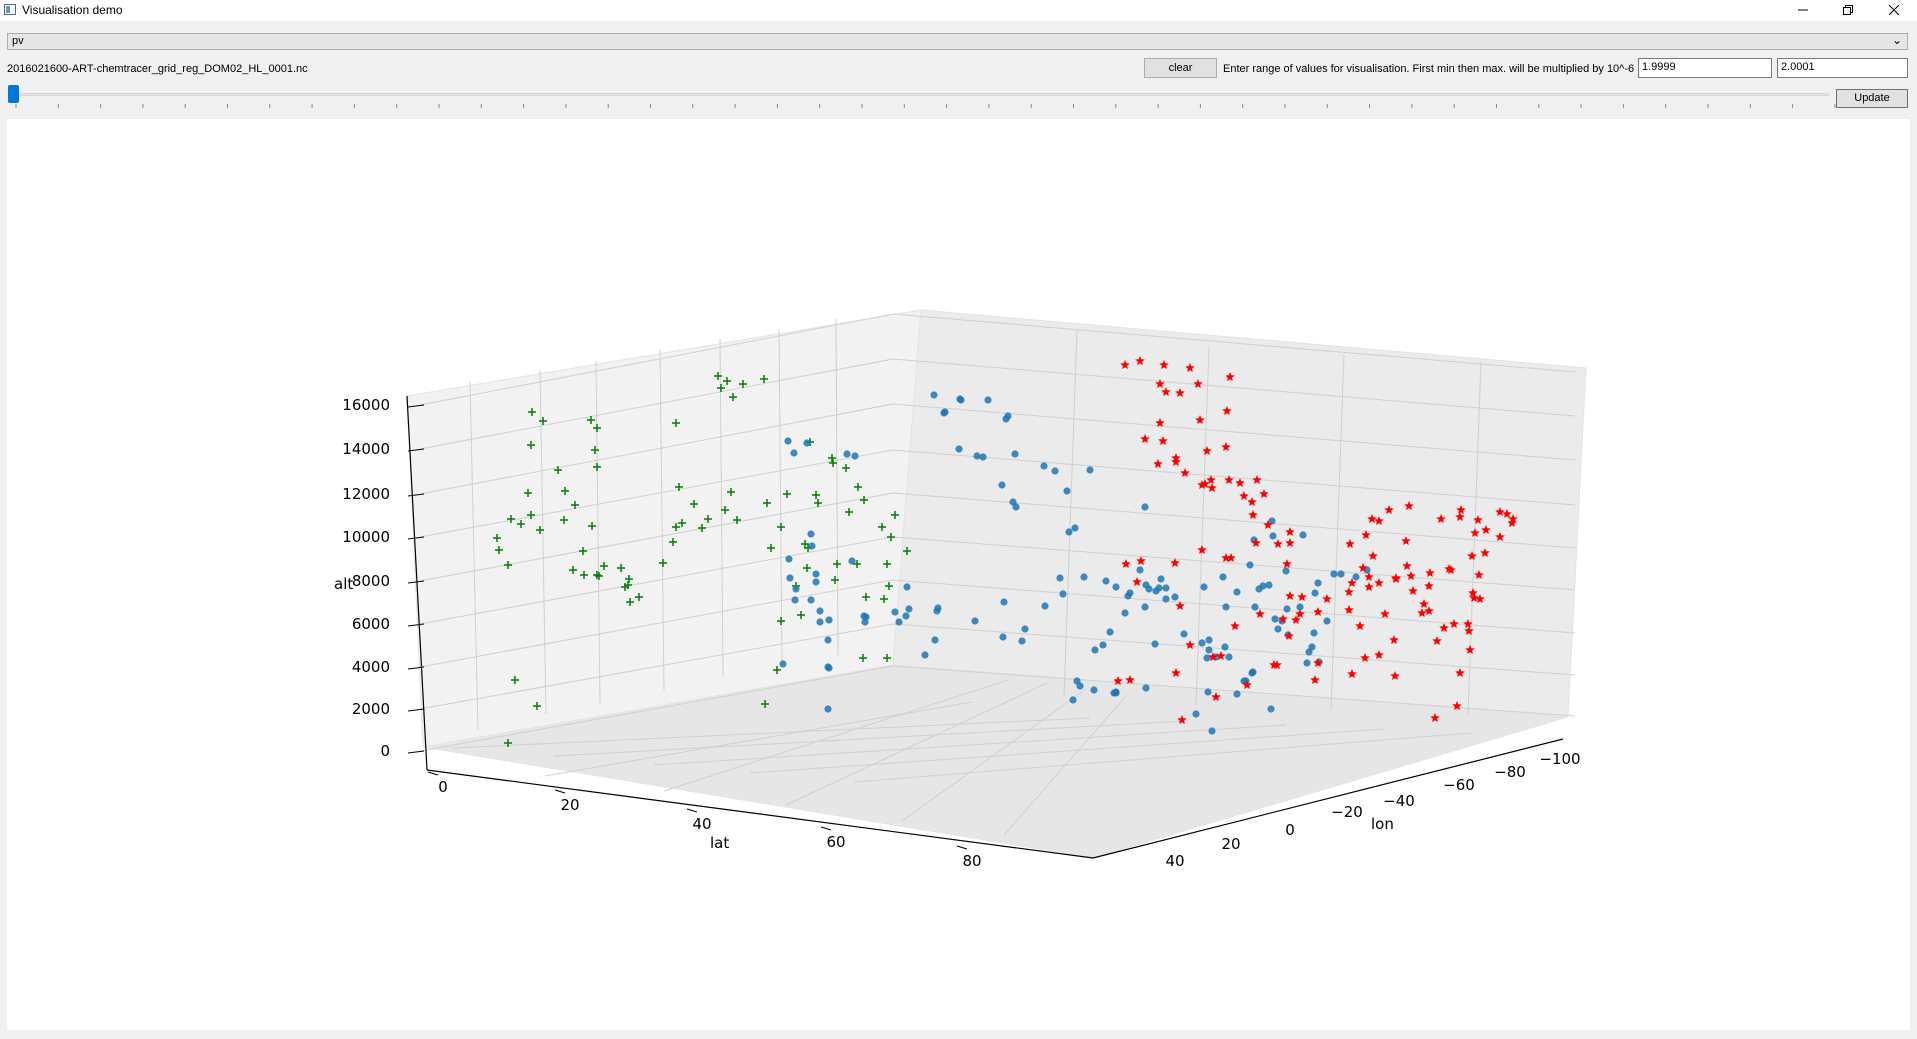 Image resolution: width=1917 pixels, height=1039 pixels. What do you see at coordinates (1842, 68) in the screenshot?
I see `range-max-input: 2.0001` at bounding box center [1842, 68].